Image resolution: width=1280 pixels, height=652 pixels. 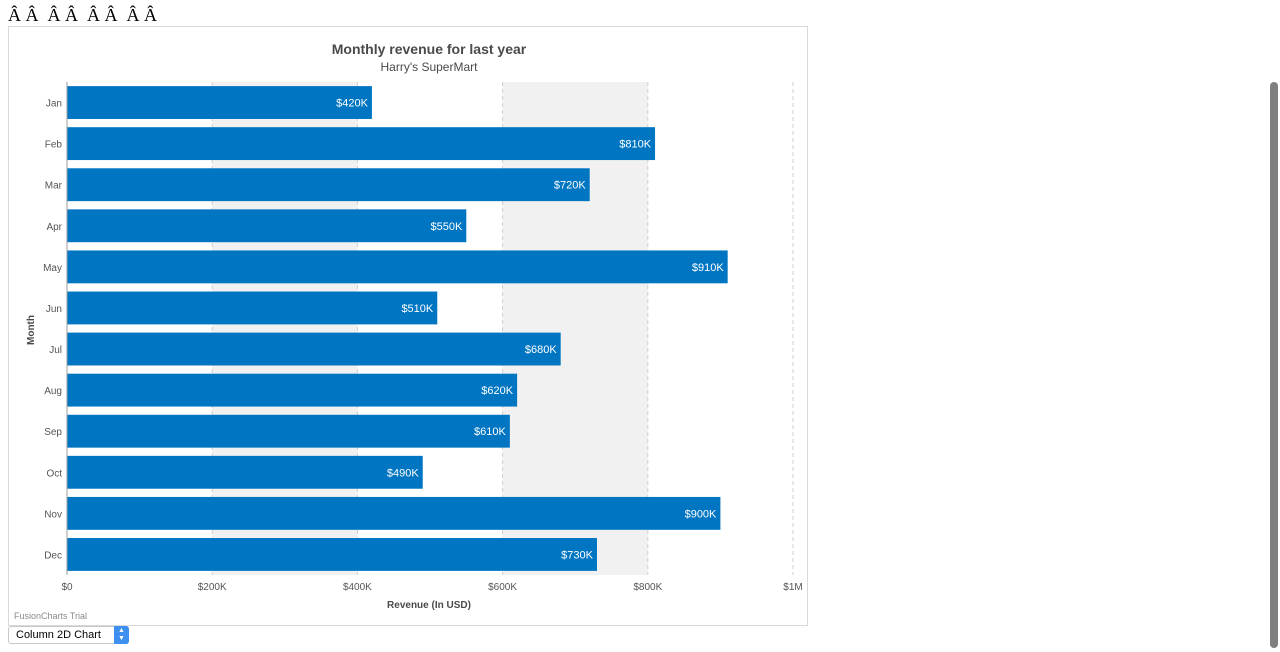 What do you see at coordinates (502, 587) in the screenshot?
I see `x-tick-label: $600K` at bounding box center [502, 587].